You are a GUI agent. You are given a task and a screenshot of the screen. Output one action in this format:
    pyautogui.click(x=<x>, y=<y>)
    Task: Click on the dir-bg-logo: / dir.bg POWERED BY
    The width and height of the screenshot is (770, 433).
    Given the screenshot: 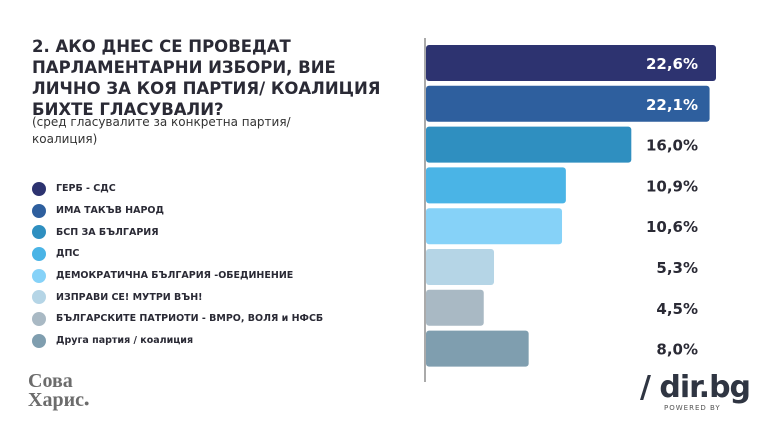 What is the action you would take?
    pyautogui.click(x=695, y=391)
    